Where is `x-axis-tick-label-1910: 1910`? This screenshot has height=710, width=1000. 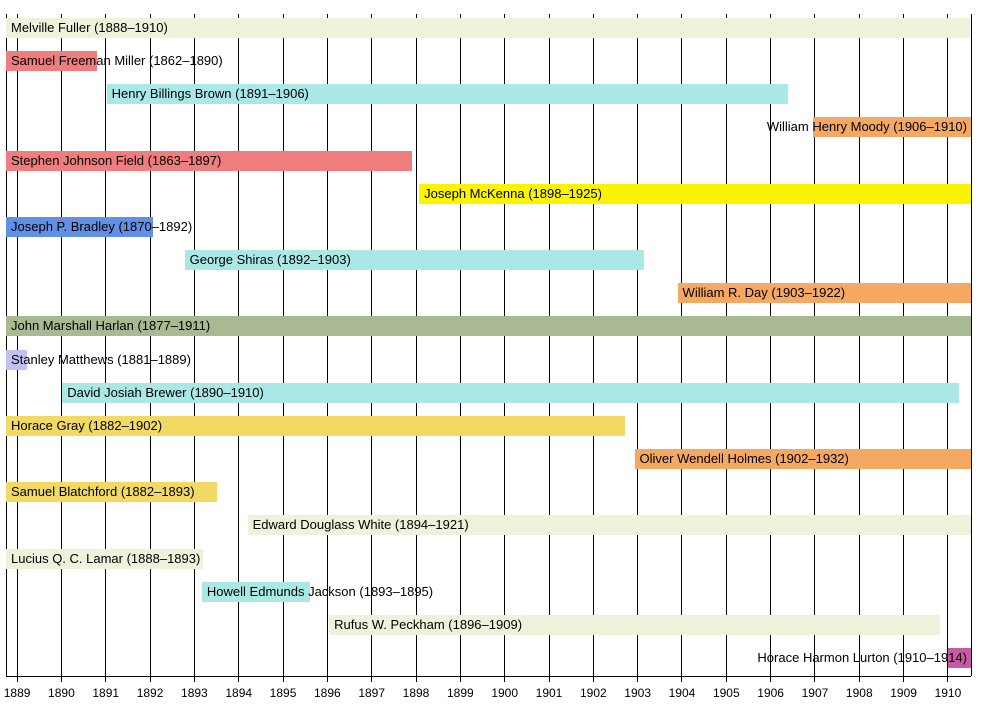 x-axis-tick-label-1910: 1910 is located at coordinates (948, 693).